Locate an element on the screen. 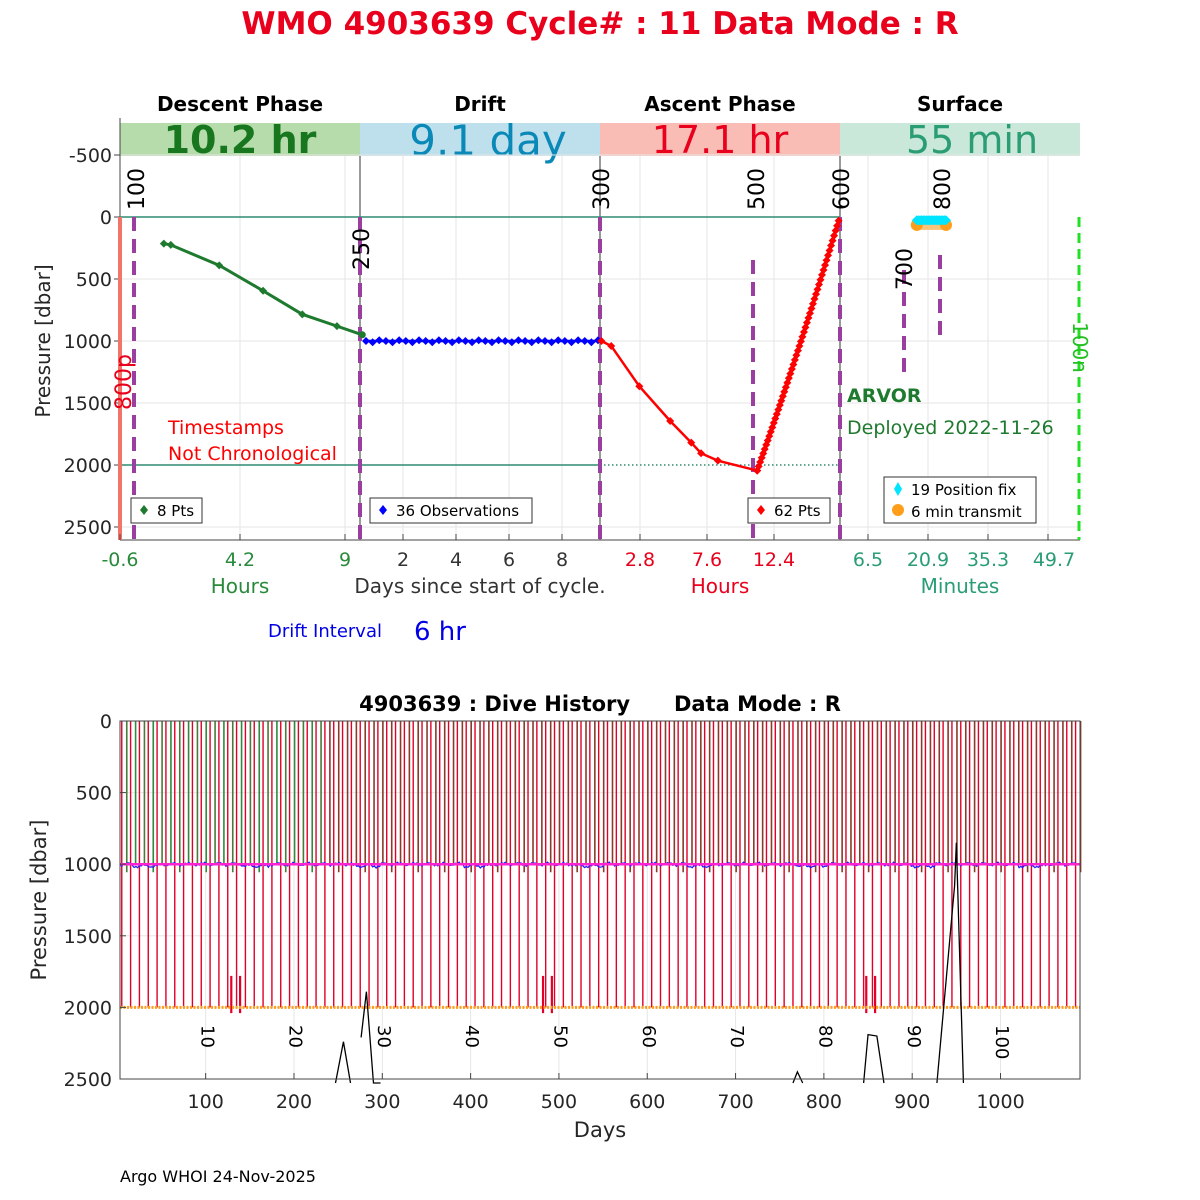 This screenshot has height=1200, width=1200. top-ytick-label: -500 is located at coordinates (90, 156).